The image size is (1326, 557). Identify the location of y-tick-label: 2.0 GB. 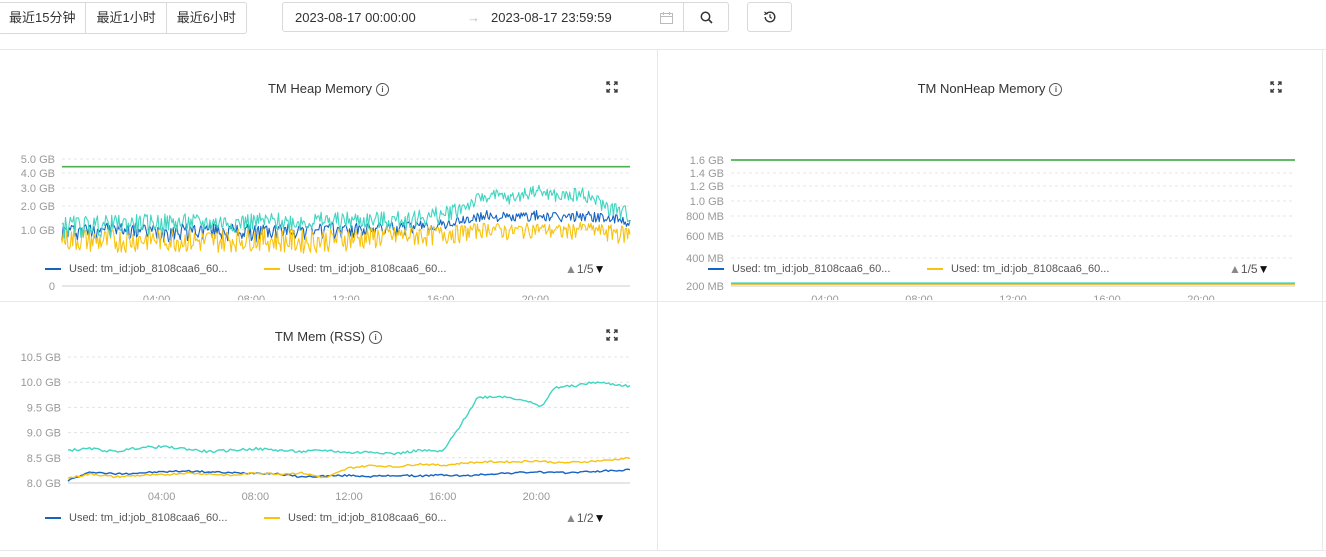
(38, 207).